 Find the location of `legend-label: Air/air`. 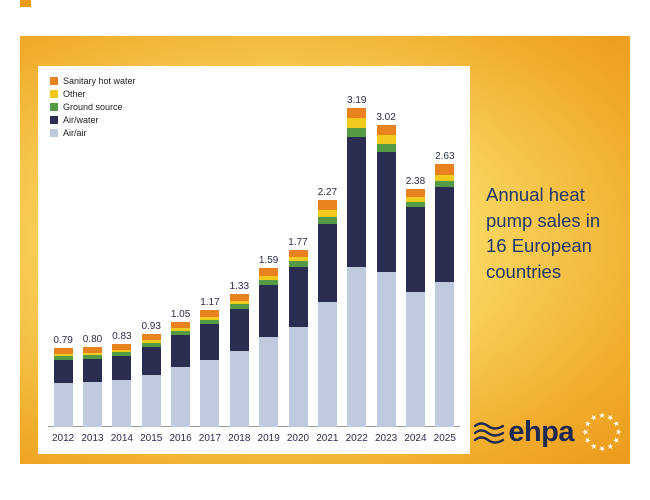

legend-label: Air/air is located at coordinates (75, 133).